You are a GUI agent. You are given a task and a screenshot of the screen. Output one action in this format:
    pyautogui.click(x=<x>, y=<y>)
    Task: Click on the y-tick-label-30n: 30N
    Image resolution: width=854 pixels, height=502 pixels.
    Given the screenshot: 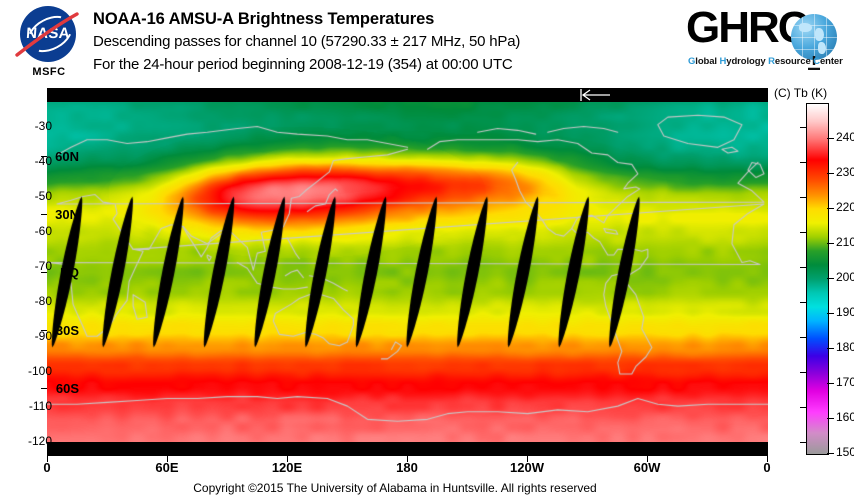 What is the action you would take?
    pyautogui.click(x=67, y=214)
    